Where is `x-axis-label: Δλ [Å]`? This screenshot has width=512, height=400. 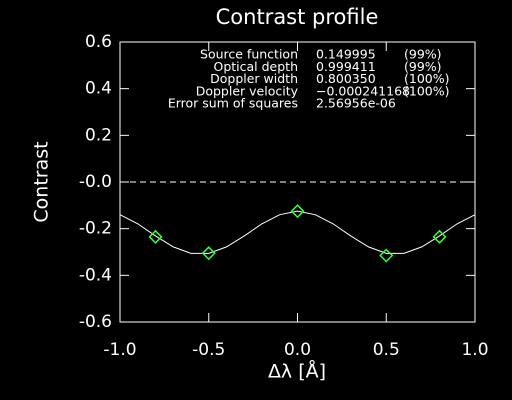
x-axis-label: Δλ [Å] is located at coordinates (297, 371).